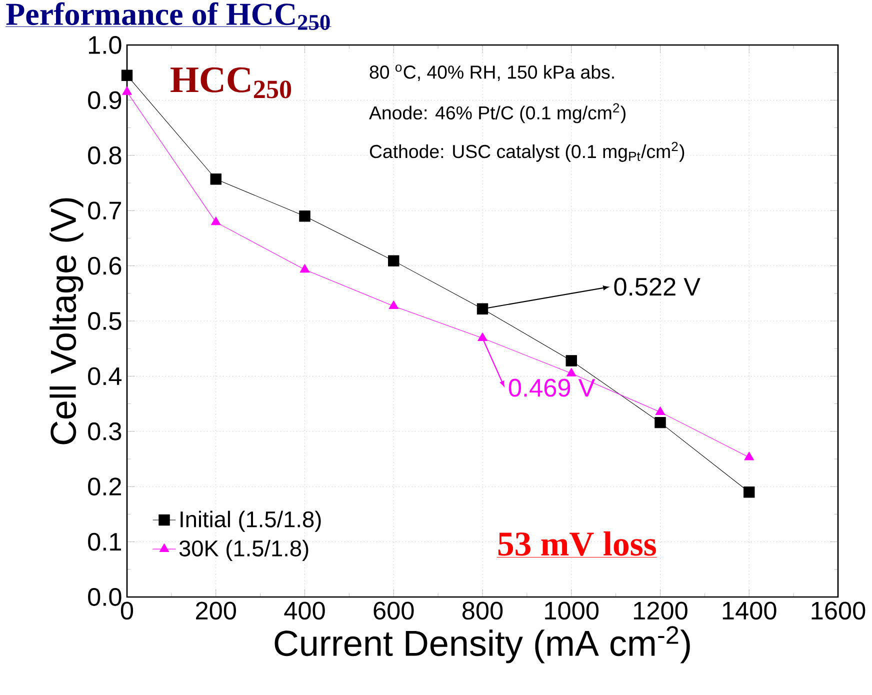 Image resolution: width=872 pixels, height=695 pixels. Describe the element at coordinates (105, 211) in the screenshot. I see `y-tick-label: 0.7` at that location.